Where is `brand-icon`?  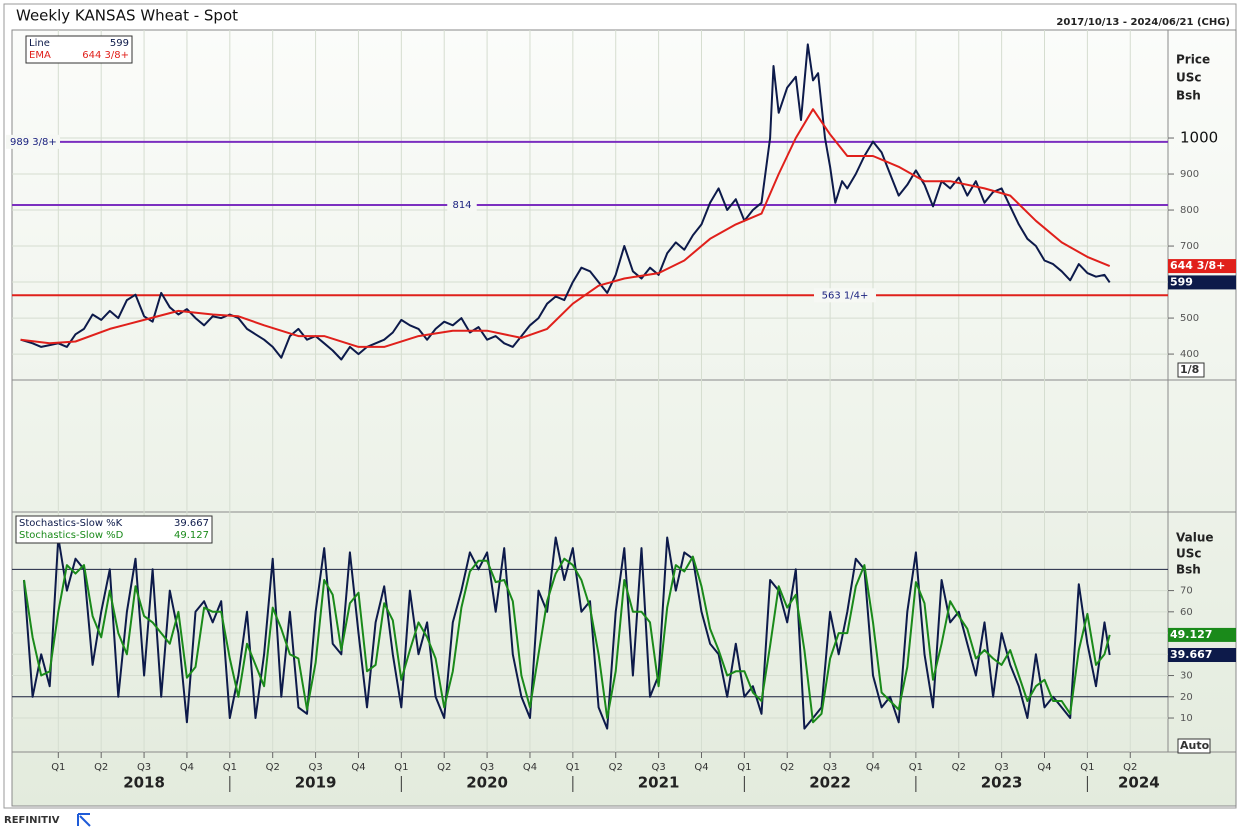 brand-icon is located at coordinates (84, 820).